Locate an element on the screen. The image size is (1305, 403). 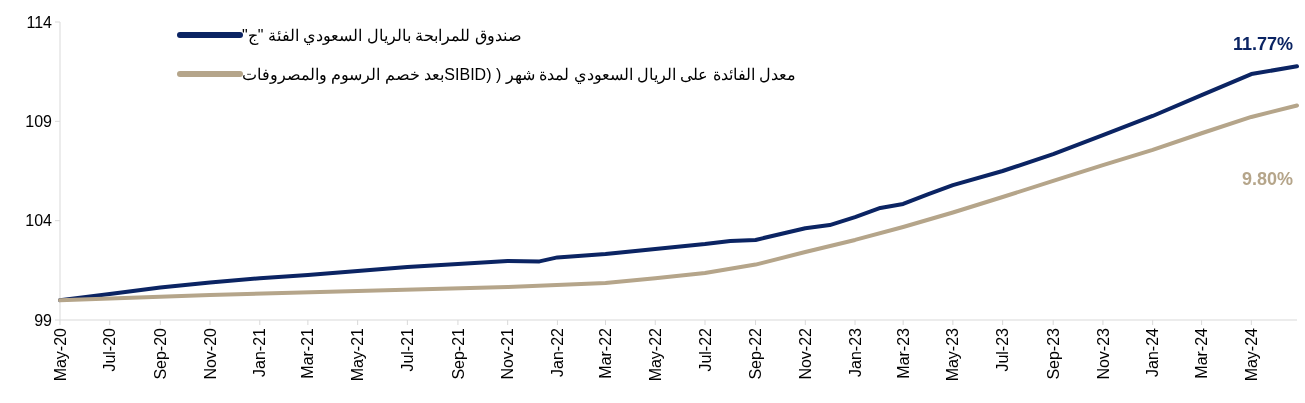
x-tick-label: Jul-20 is located at coordinates (110, 349).